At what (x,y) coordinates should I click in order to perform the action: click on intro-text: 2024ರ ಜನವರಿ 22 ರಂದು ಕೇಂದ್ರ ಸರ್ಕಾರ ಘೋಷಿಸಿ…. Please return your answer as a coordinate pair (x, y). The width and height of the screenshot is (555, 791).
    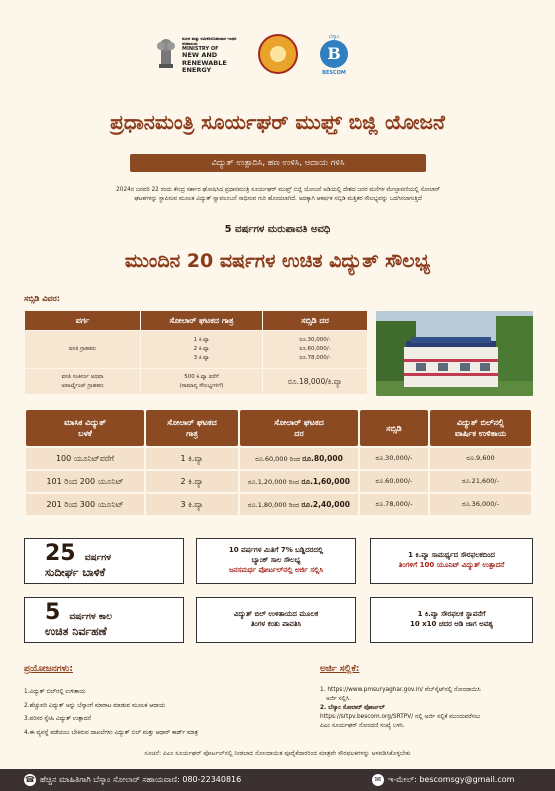
    Looking at the image, I should click on (278, 195).